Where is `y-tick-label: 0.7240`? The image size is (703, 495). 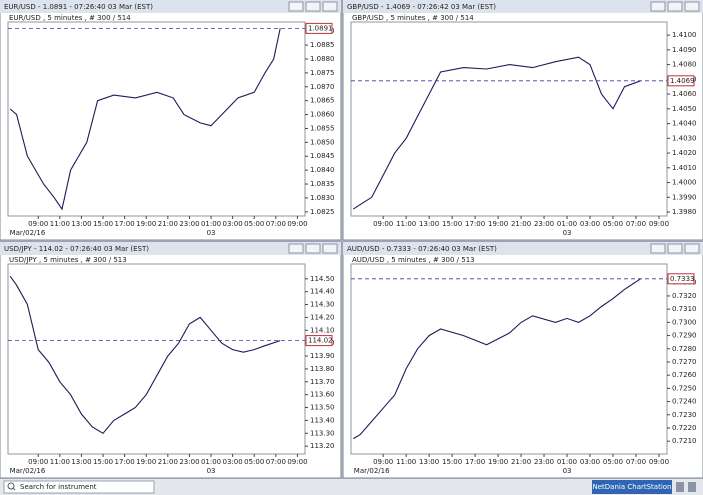
y-tick-label: 0.7240 is located at coordinates (684, 402).